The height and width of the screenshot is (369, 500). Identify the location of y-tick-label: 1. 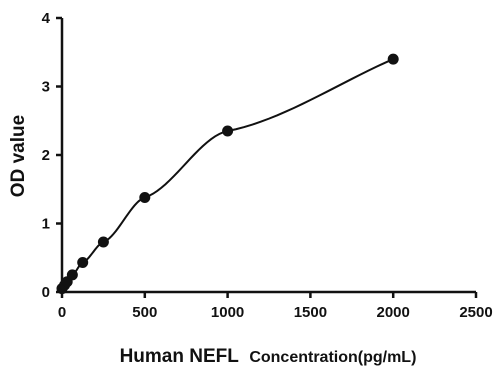
(46, 224).